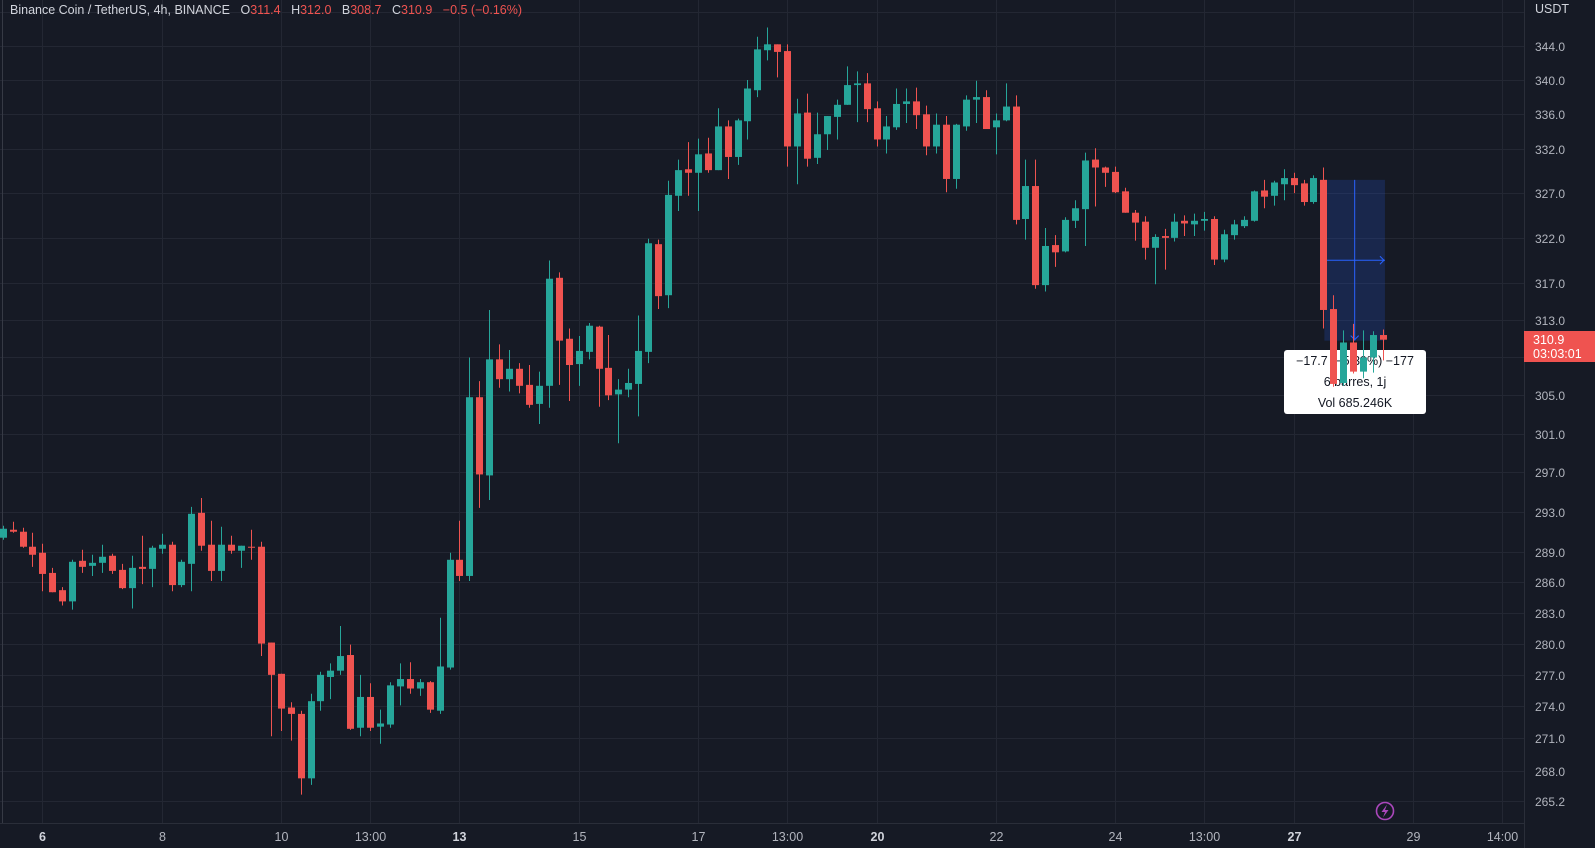 This screenshot has height=848, width=1595. What do you see at coordinates (162, 837) in the screenshot?
I see `x-tick-label: 8` at bounding box center [162, 837].